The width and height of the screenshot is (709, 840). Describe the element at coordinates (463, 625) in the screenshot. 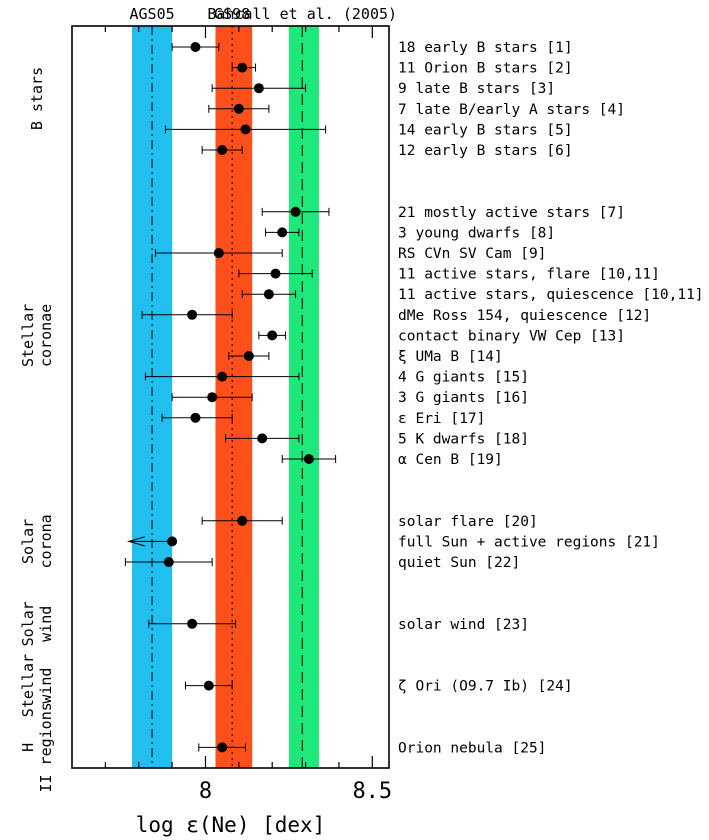

I see `point-label-22: solar wind [23]` at that location.